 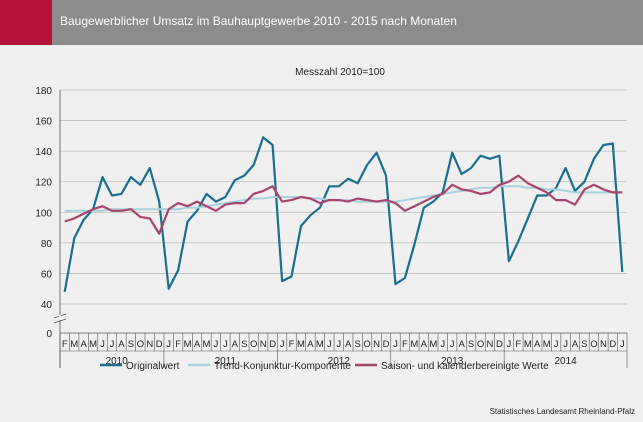 I want to click on header-accent, so click(x=26, y=22).